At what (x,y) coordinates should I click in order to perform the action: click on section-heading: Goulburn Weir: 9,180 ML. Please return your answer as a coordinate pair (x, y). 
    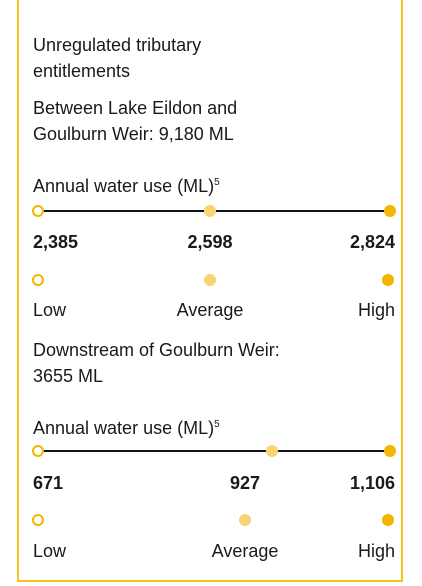
    Looking at the image, I should click on (133, 134).